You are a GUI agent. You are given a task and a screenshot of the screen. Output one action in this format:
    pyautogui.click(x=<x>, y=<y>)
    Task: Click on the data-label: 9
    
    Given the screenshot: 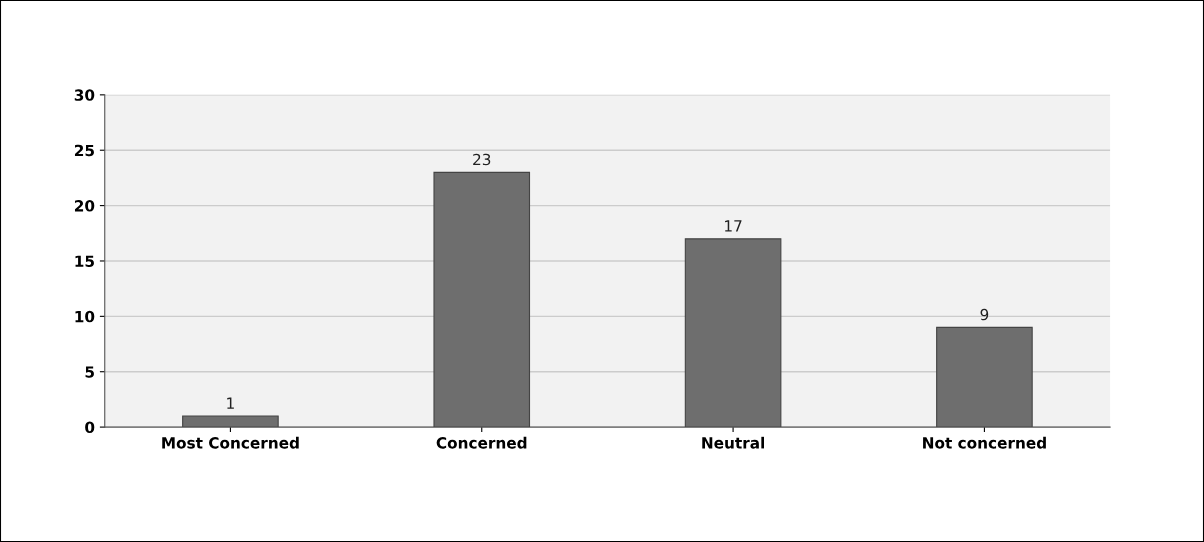 What is the action you would take?
    pyautogui.click(x=984, y=314)
    